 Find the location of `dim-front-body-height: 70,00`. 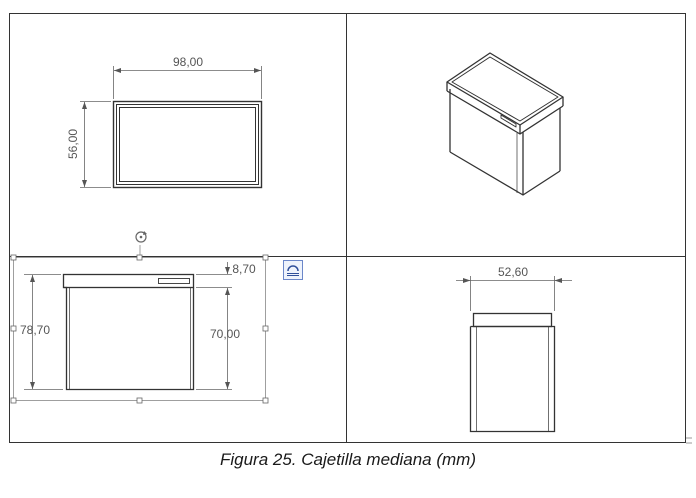

dim-front-body-height: 70,00 is located at coordinates (225, 334).